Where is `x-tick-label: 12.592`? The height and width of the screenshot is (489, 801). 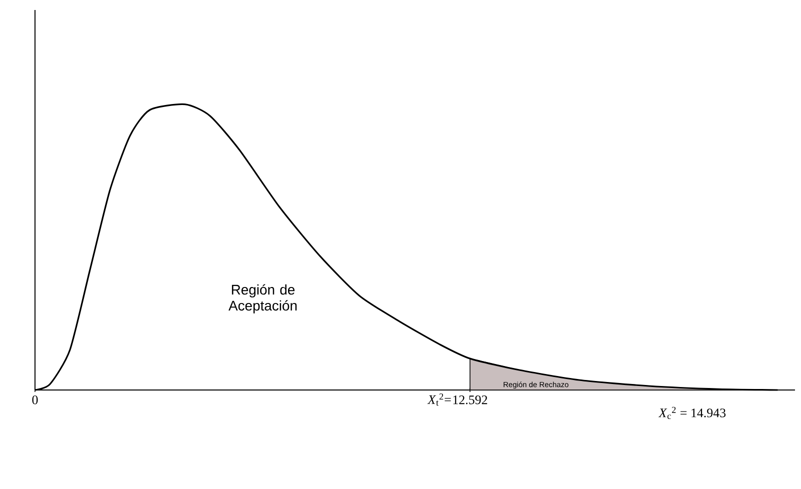 x-tick-label: 12.592 is located at coordinates (470, 400).